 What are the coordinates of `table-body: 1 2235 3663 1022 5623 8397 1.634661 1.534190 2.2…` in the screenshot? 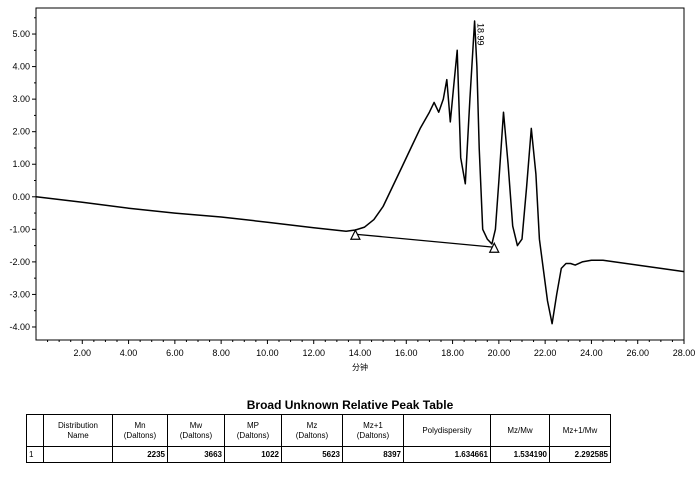 It's located at (318, 454).